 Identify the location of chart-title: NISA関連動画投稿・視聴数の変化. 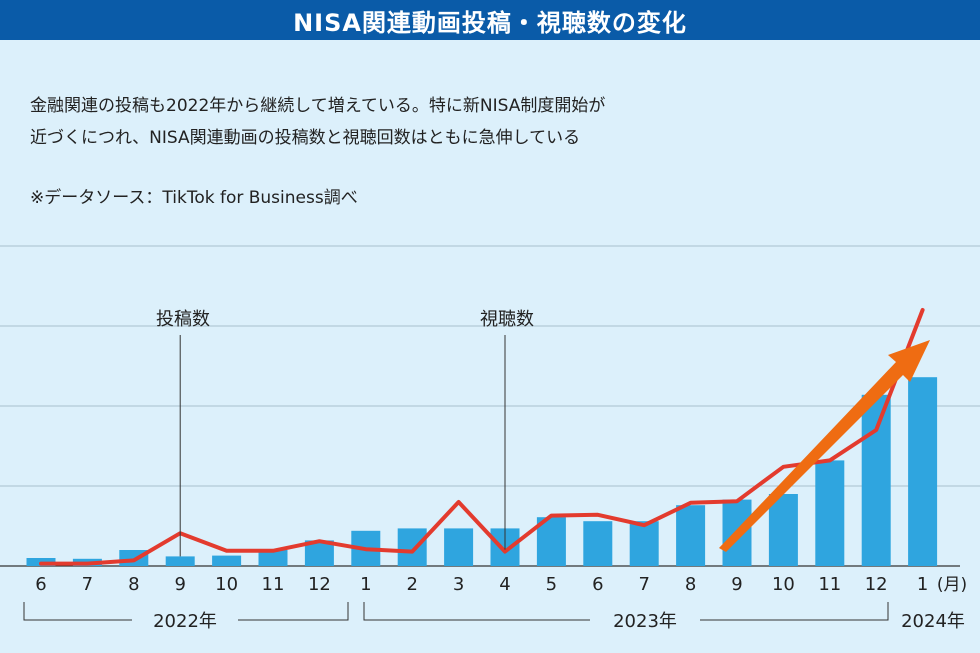
(490, 22).